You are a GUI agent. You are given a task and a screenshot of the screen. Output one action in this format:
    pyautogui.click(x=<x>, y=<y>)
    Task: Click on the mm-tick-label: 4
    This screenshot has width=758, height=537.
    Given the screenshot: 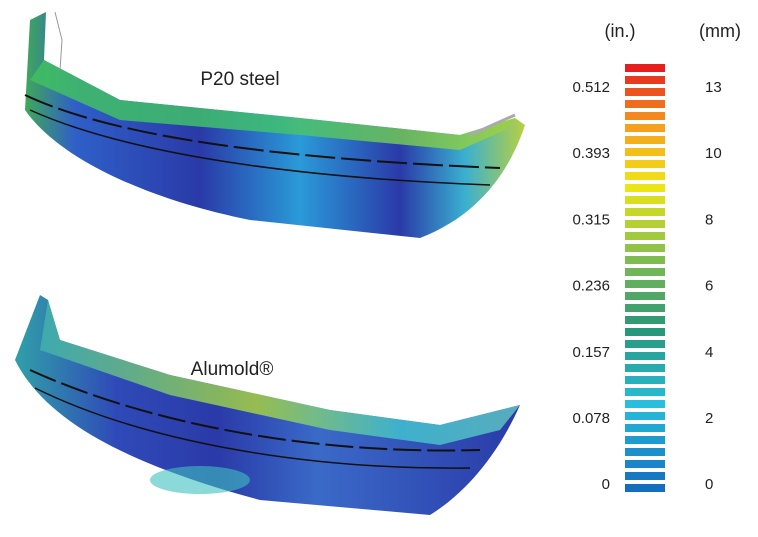 What is the action you would take?
    pyautogui.click(x=709, y=352)
    